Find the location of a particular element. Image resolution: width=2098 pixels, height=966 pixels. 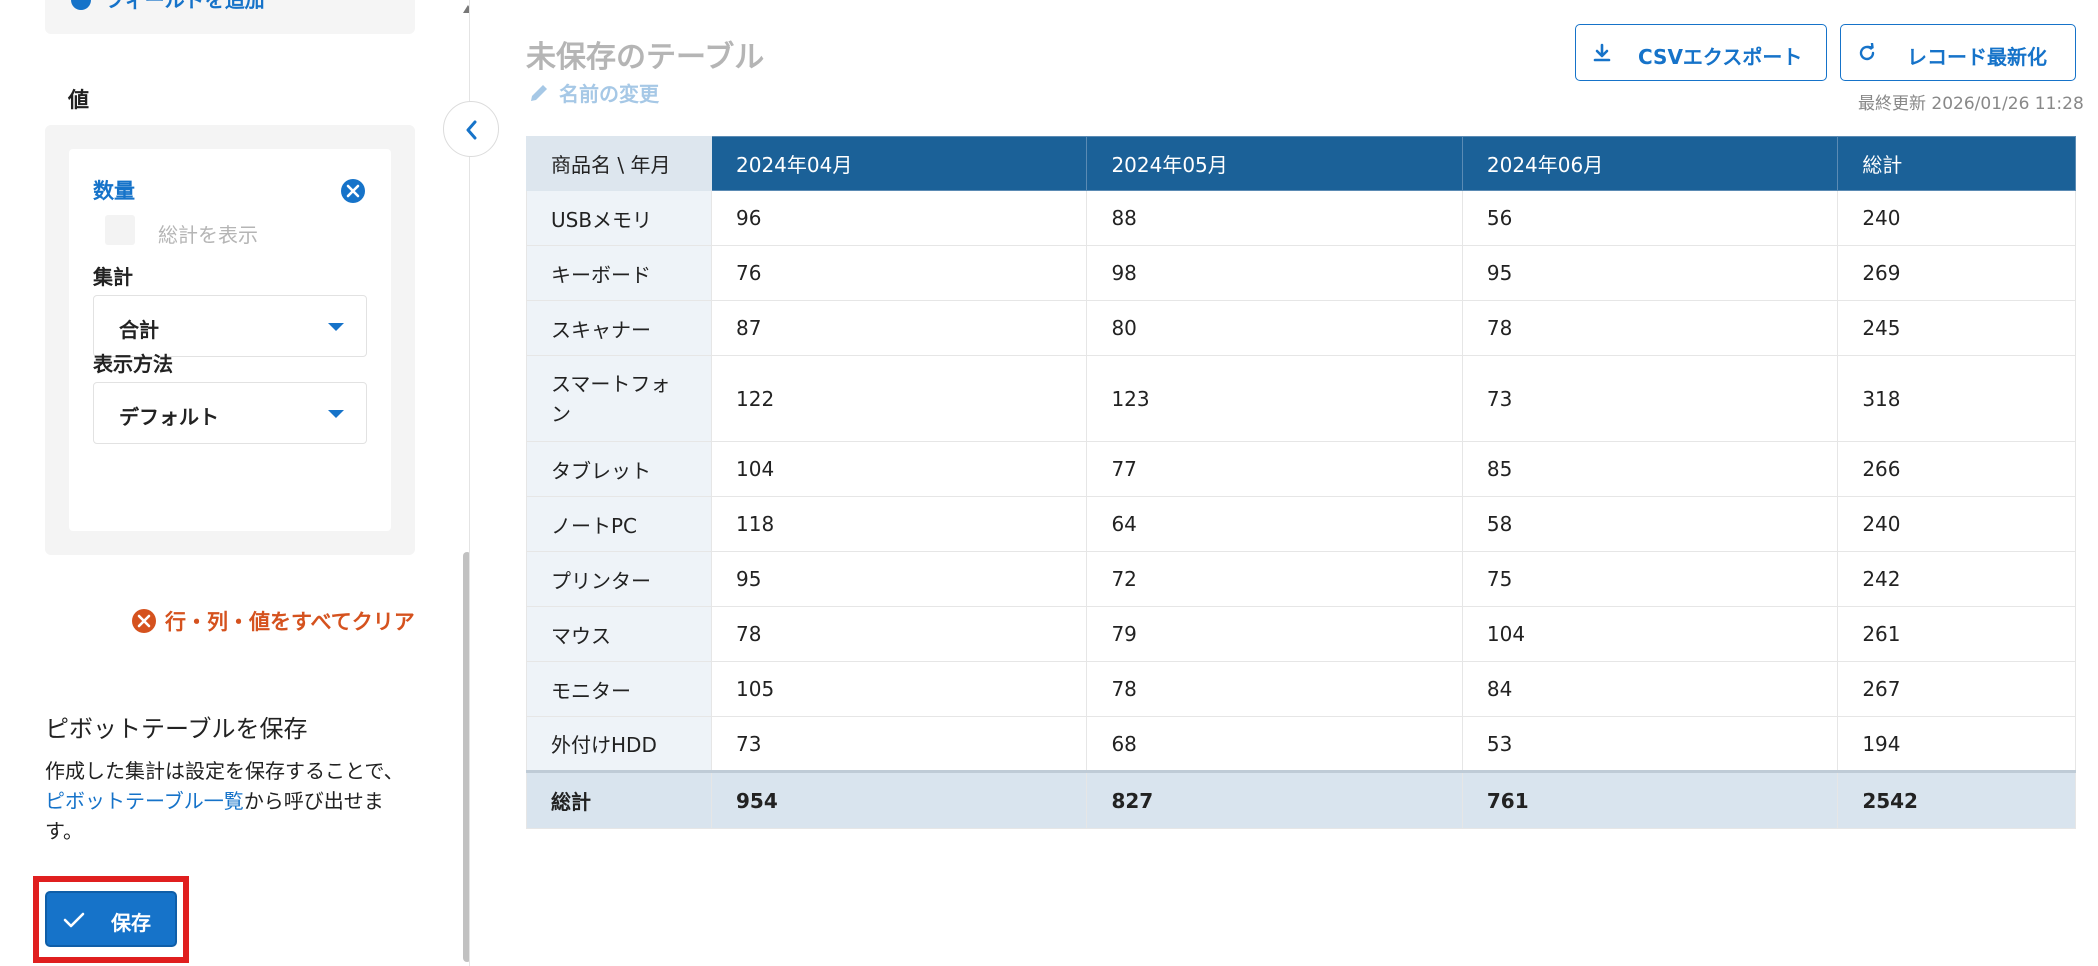

refresh-icon is located at coordinates (1867, 52).